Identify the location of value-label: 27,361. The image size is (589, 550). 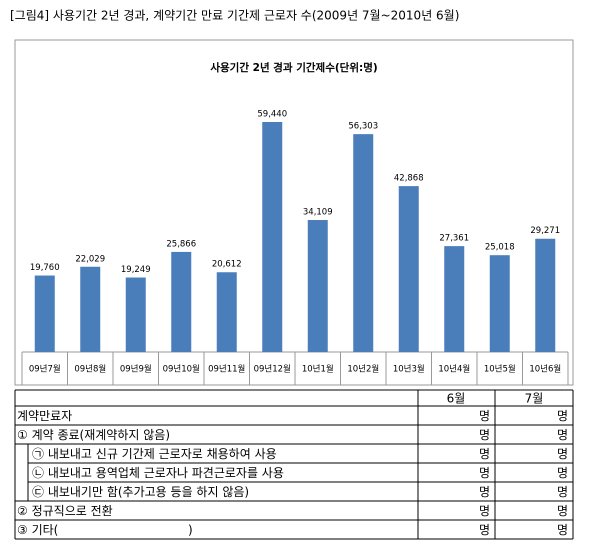
(454, 239).